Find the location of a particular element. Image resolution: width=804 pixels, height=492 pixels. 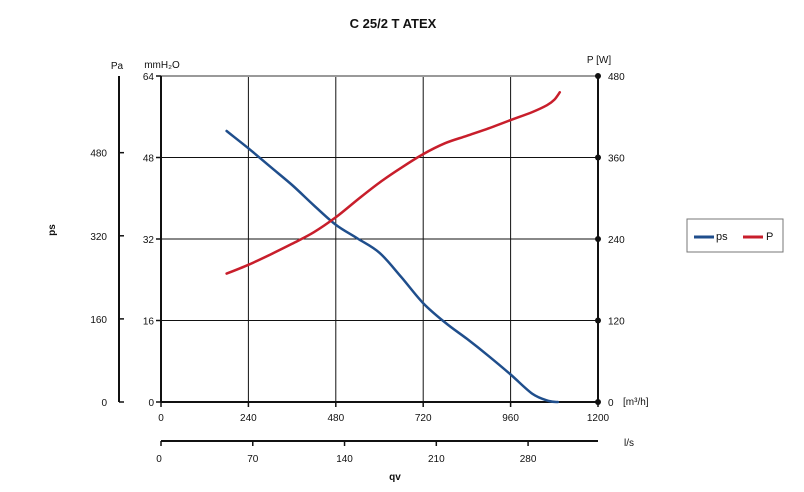

x2-tick-label-4: 280 is located at coordinates (528, 459).